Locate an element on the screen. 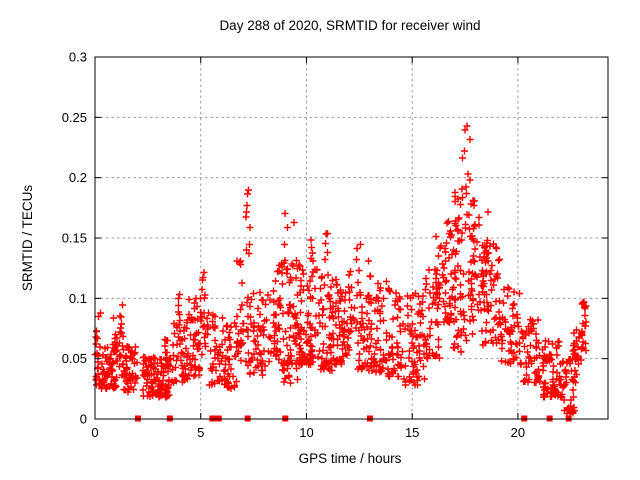 The image size is (640, 480). y-tick-label: 0 is located at coordinates (83, 419).